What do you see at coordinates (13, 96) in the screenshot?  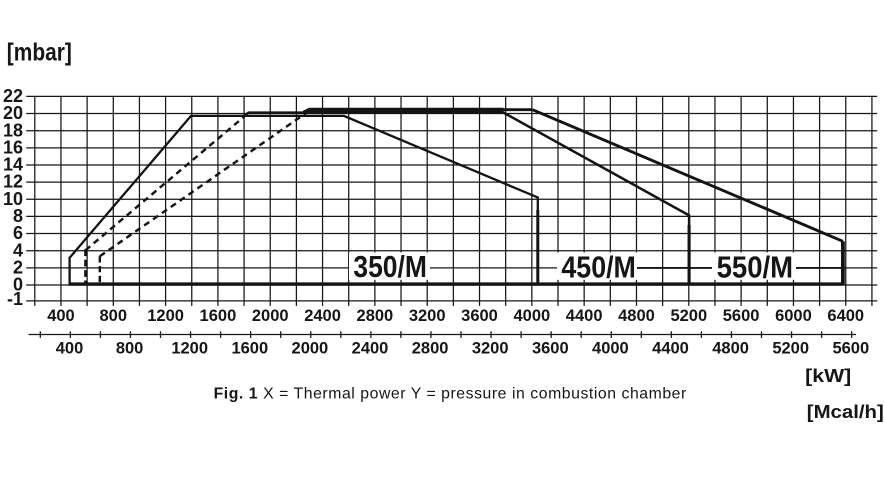 I see `svg-text: 22` at bounding box center [13, 96].